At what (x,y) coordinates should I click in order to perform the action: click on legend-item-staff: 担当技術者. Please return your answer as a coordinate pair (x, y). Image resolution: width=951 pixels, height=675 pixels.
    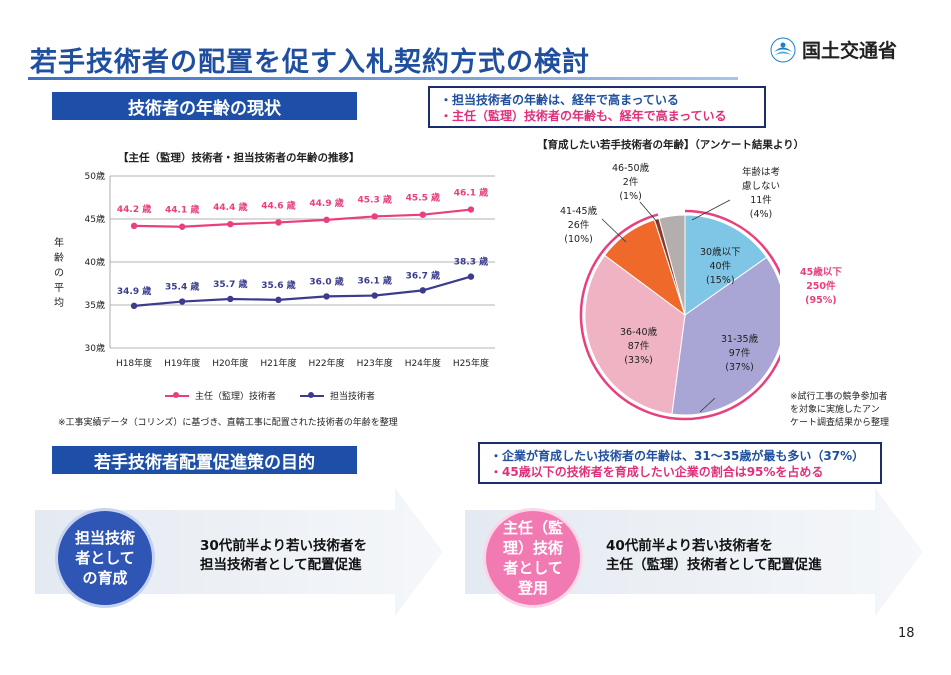
    Looking at the image, I should click on (337, 395).